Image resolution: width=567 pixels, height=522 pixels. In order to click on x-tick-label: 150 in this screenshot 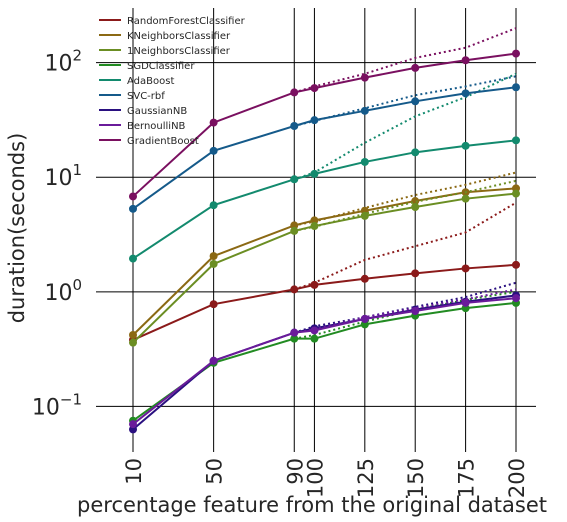, I will do `click(416, 478)`.